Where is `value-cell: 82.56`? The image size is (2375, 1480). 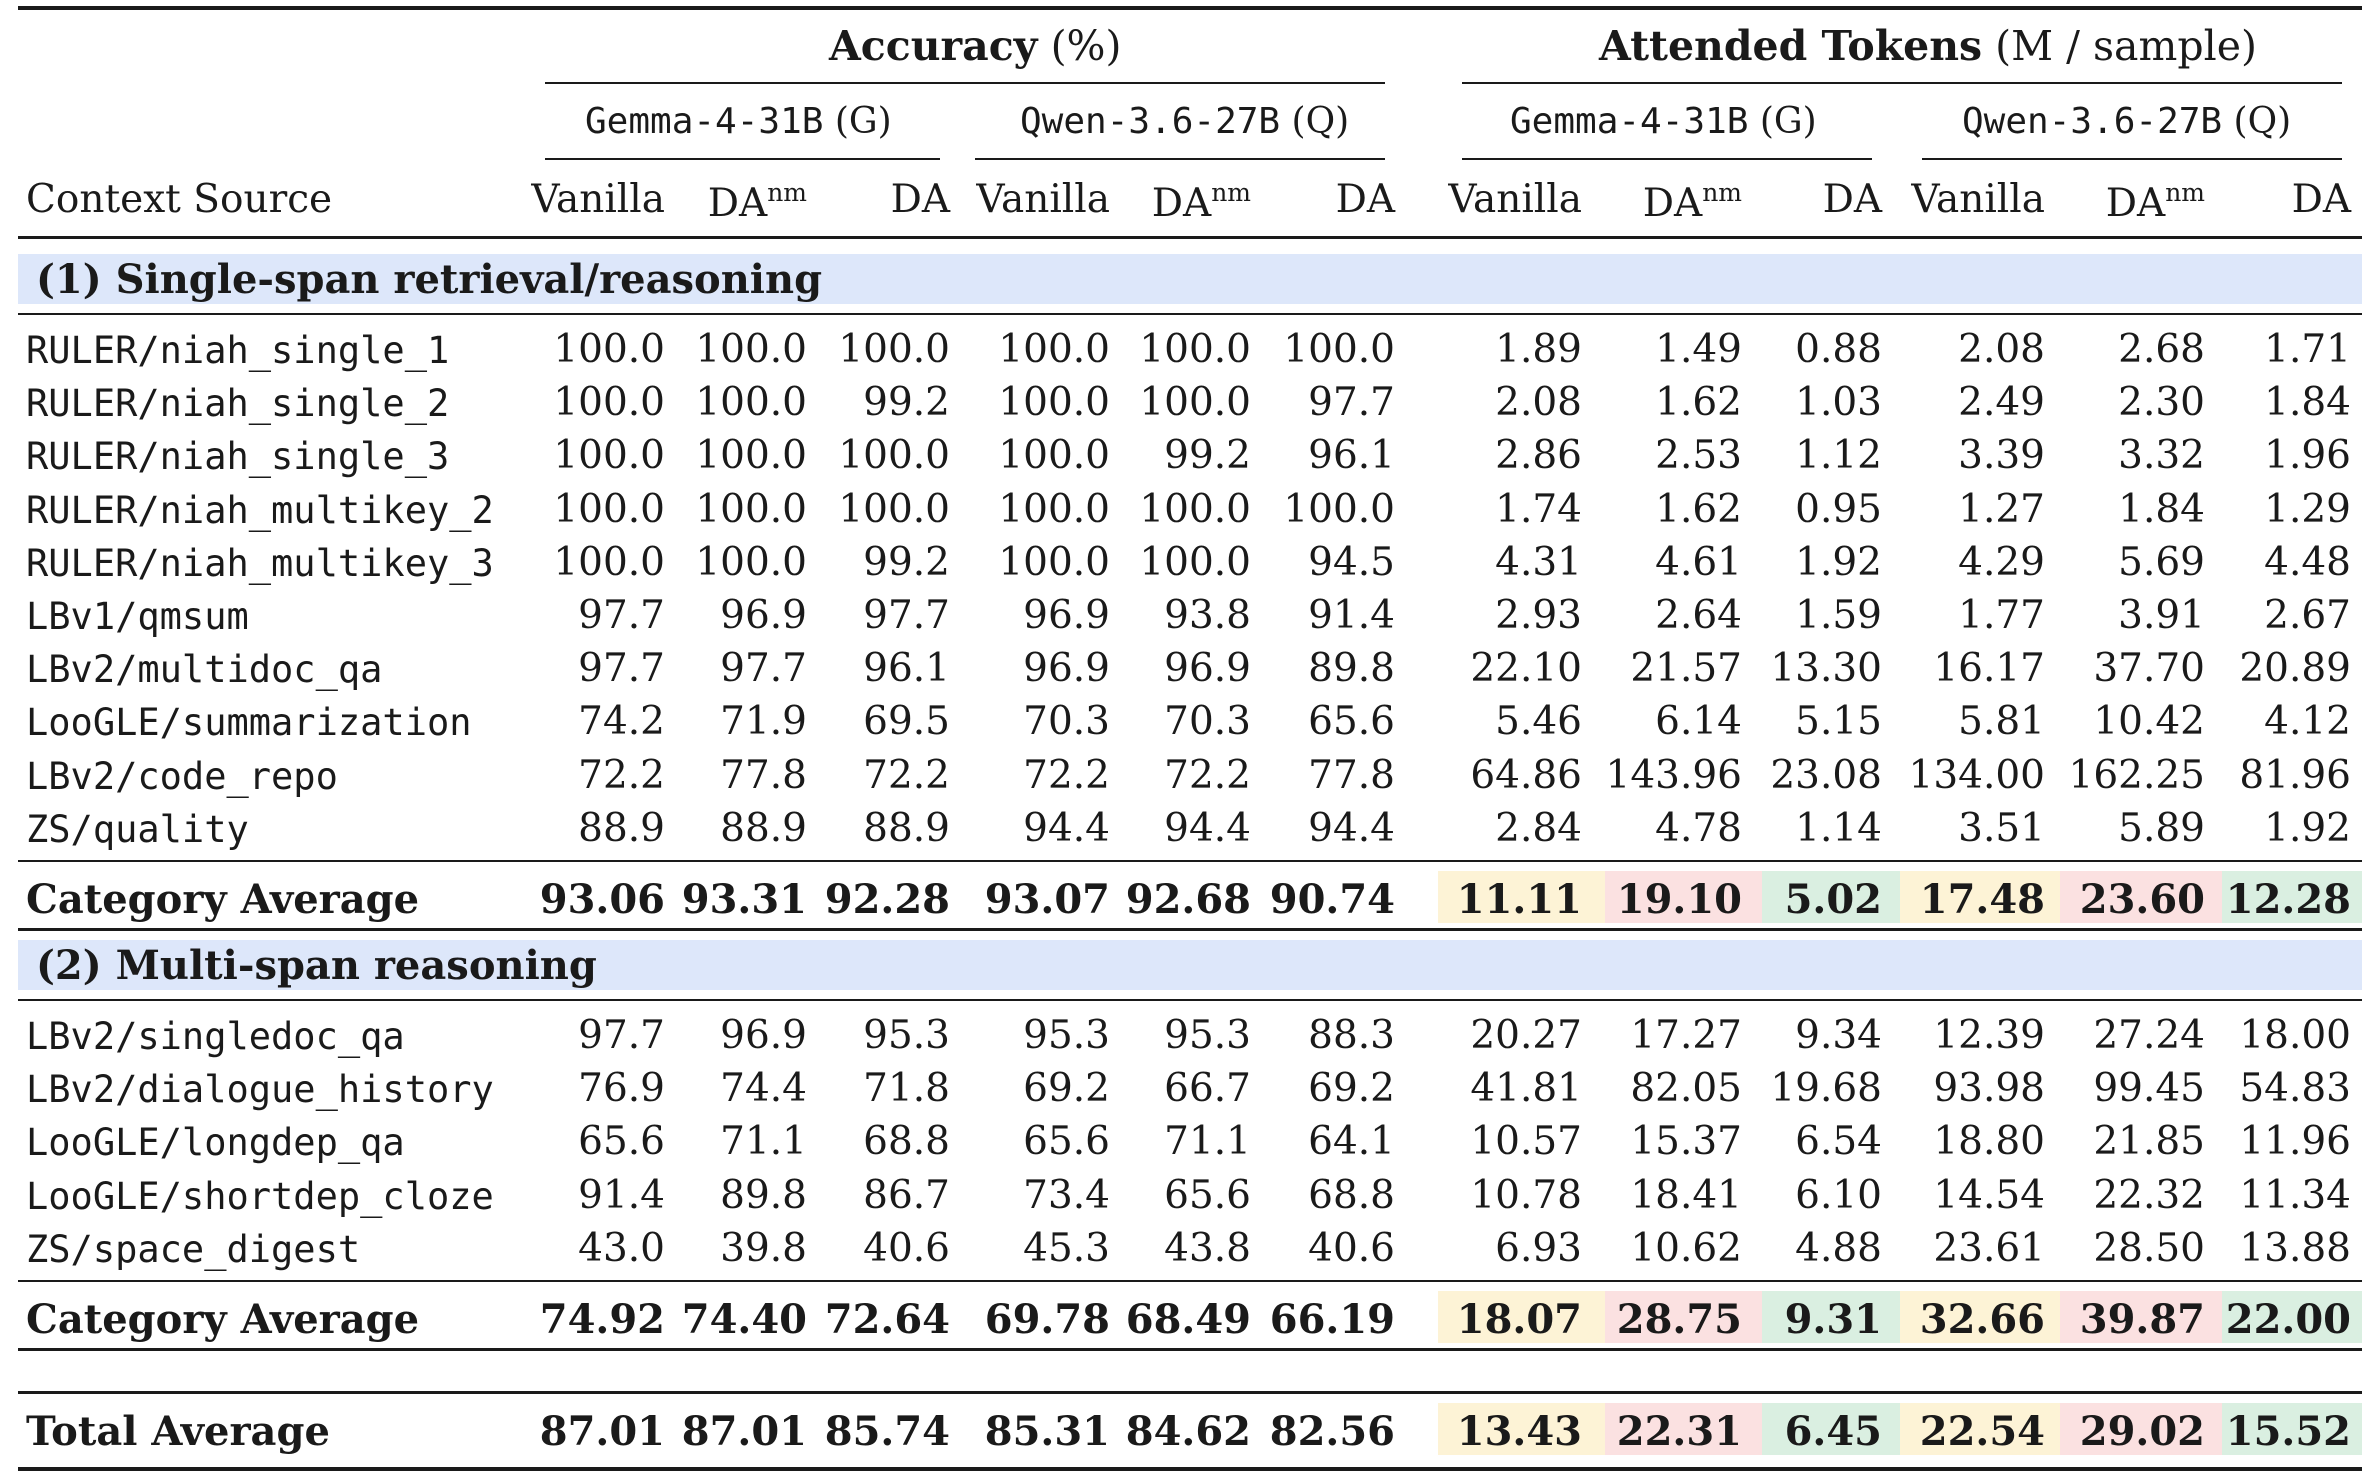
value-cell: 82.56 is located at coordinates (1332, 1431).